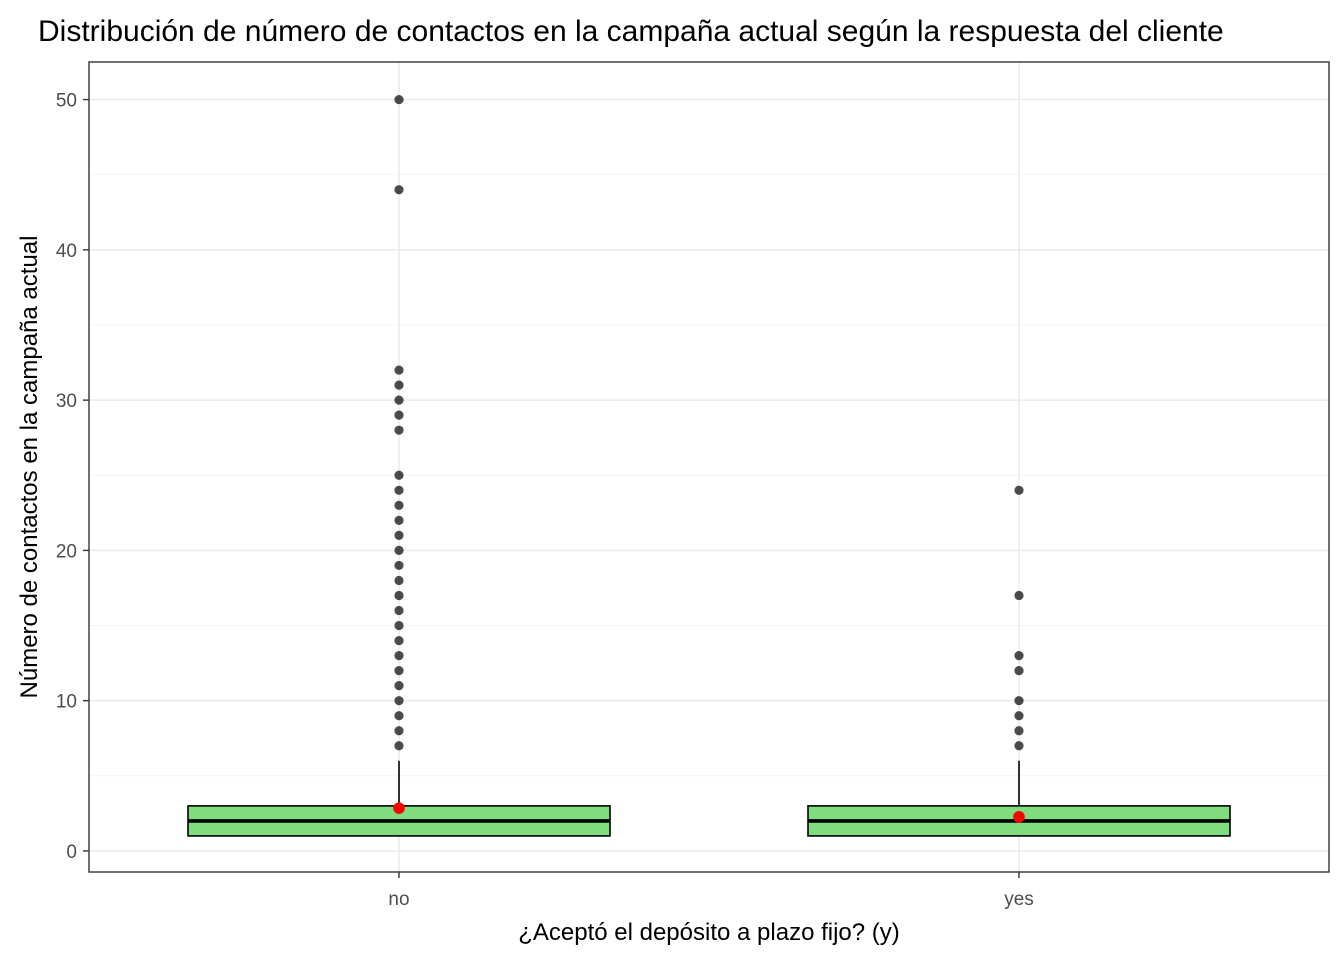 The height and width of the screenshot is (960, 1344). Describe the element at coordinates (66, 702) in the screenshot. I see `y-tick-label: 10` at that location.